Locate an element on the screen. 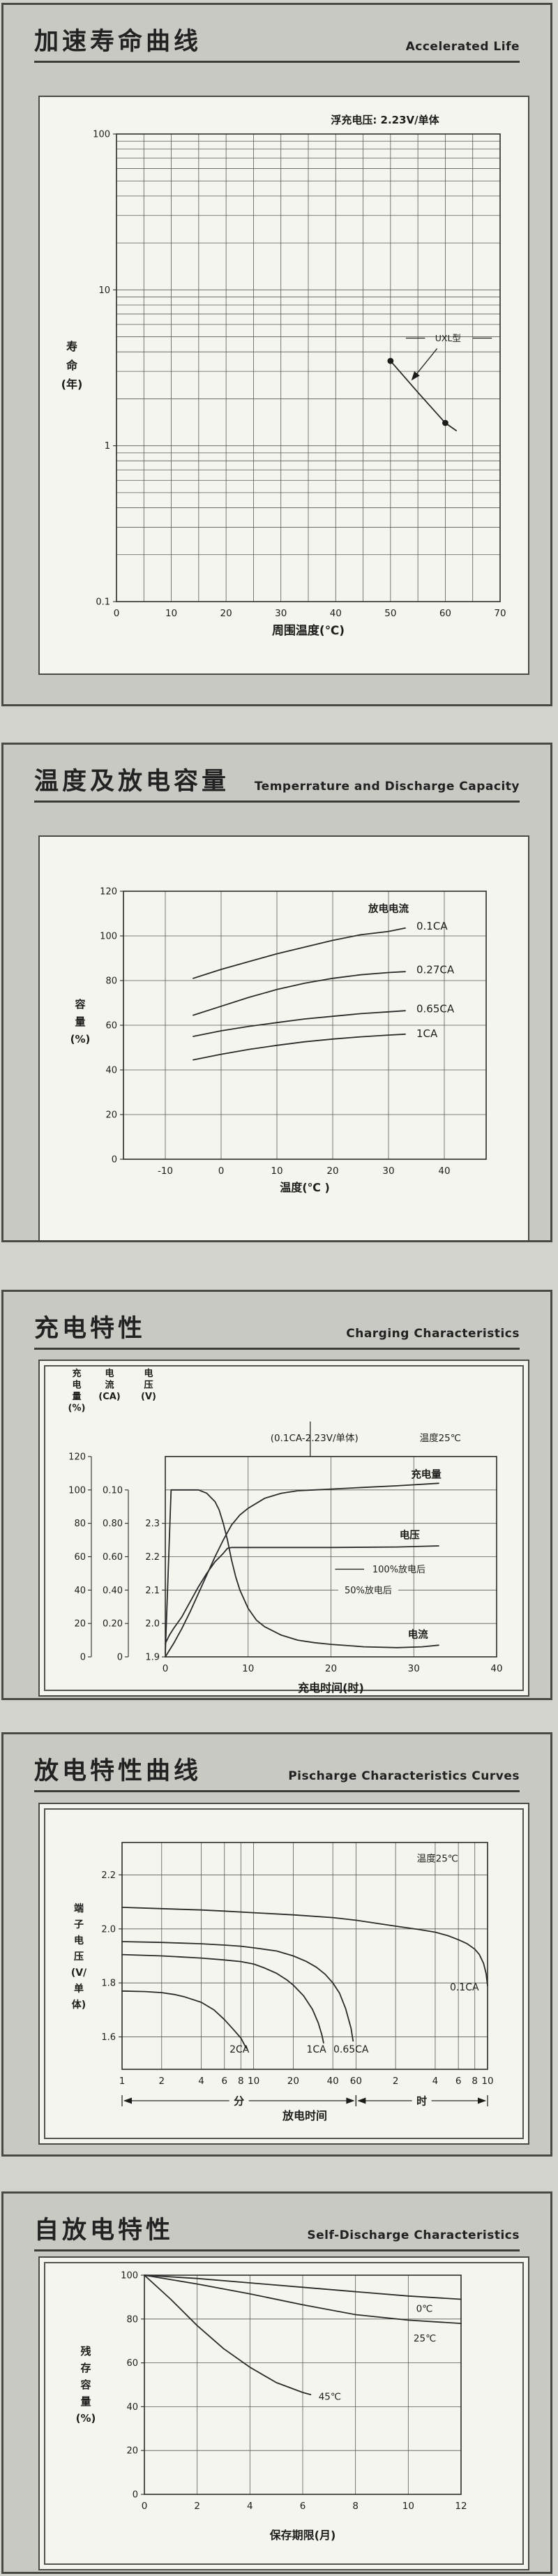 The width and height of the screenshot is (558, 2576). svg-text: 流 is located at coordinates (110, 1385).